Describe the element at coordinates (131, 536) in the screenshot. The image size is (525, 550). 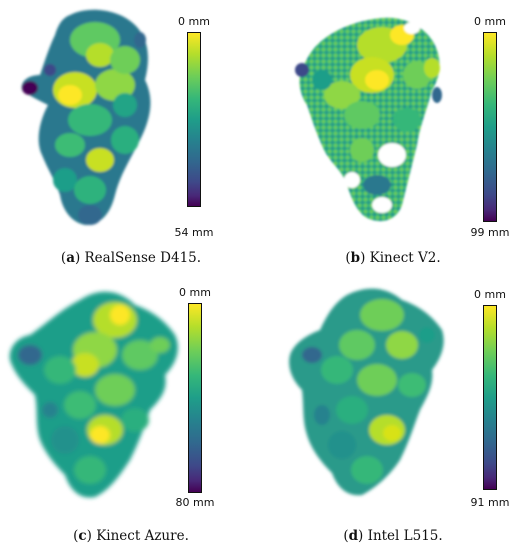
I see `figure-caption: (c) Kinect Azure.` at that location.